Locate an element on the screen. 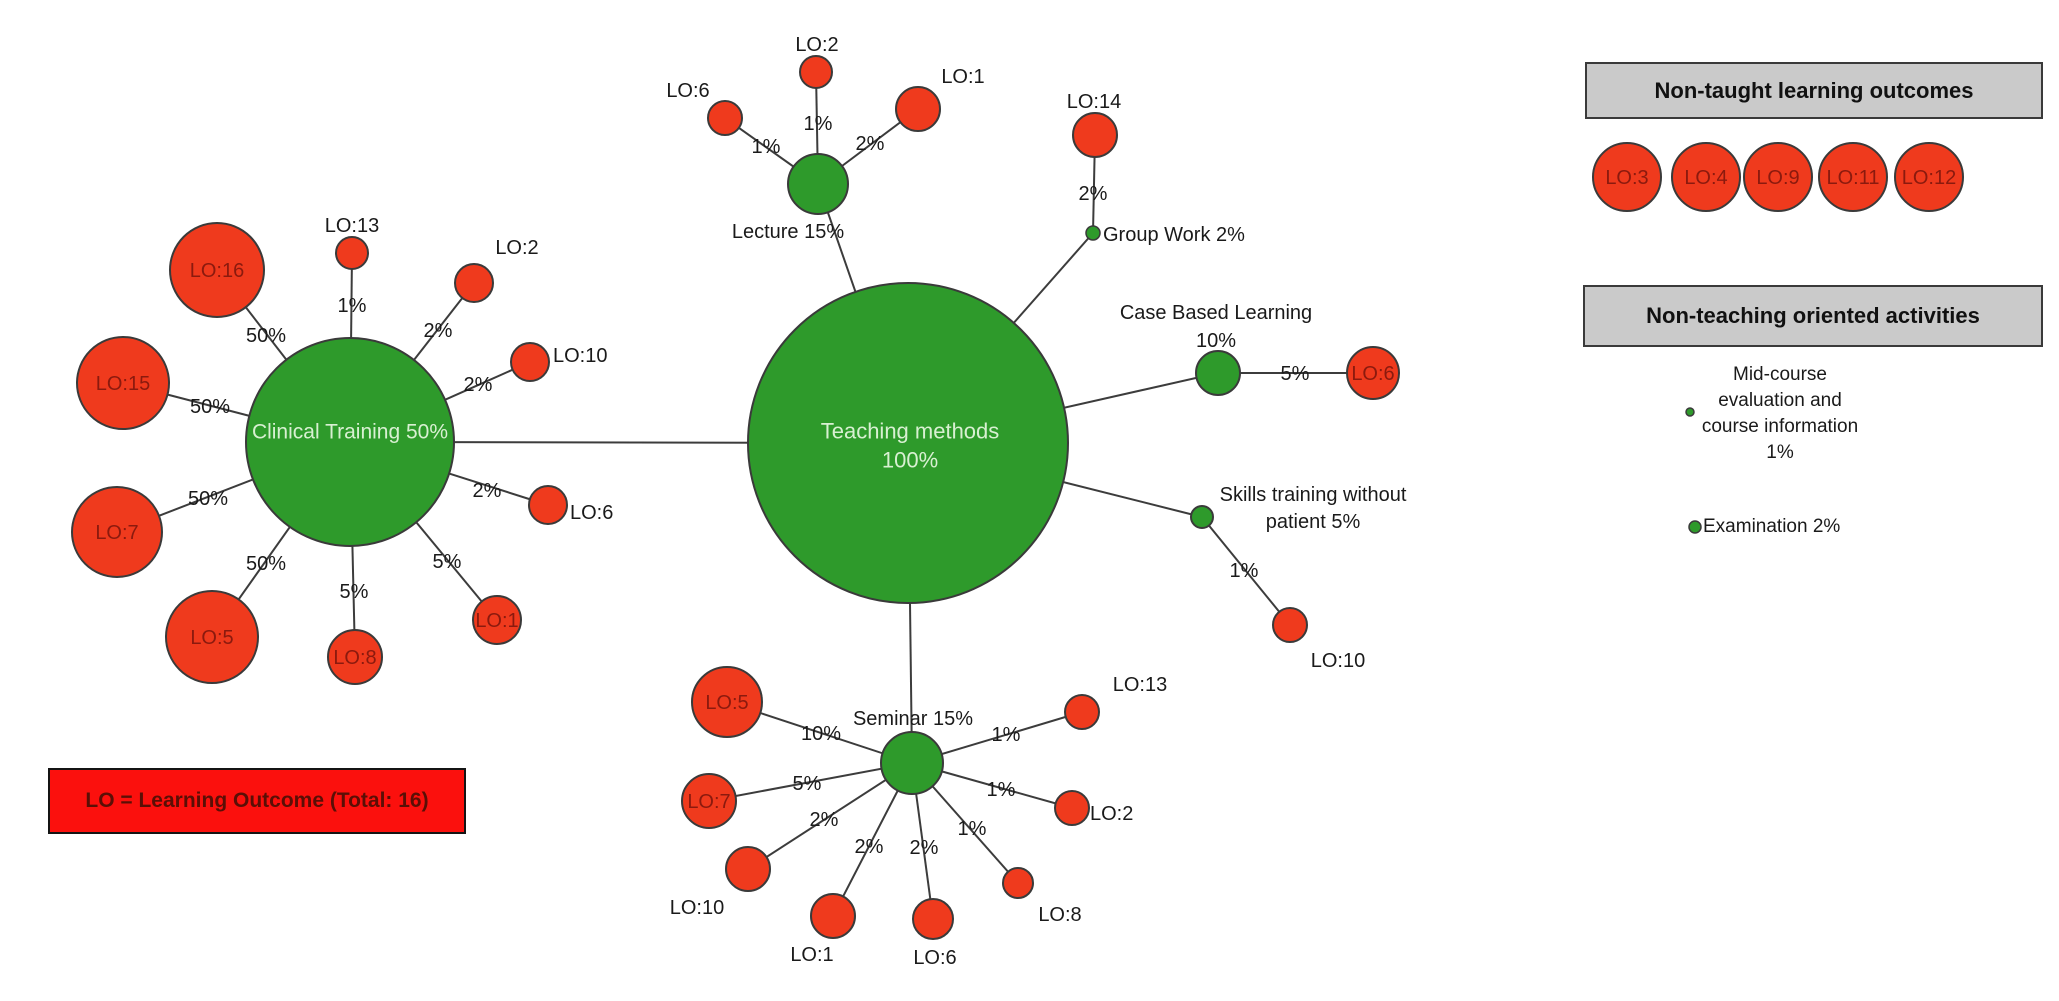 The image size is (2059, 1001). diagram-label: Skills training without is located at coordinates (1313, 495).